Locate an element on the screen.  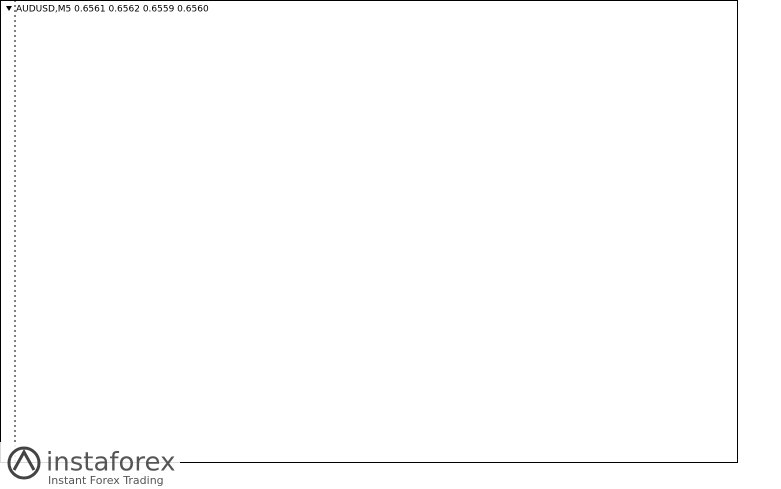
logo-icon-mark is located at coordinates (24, 459).